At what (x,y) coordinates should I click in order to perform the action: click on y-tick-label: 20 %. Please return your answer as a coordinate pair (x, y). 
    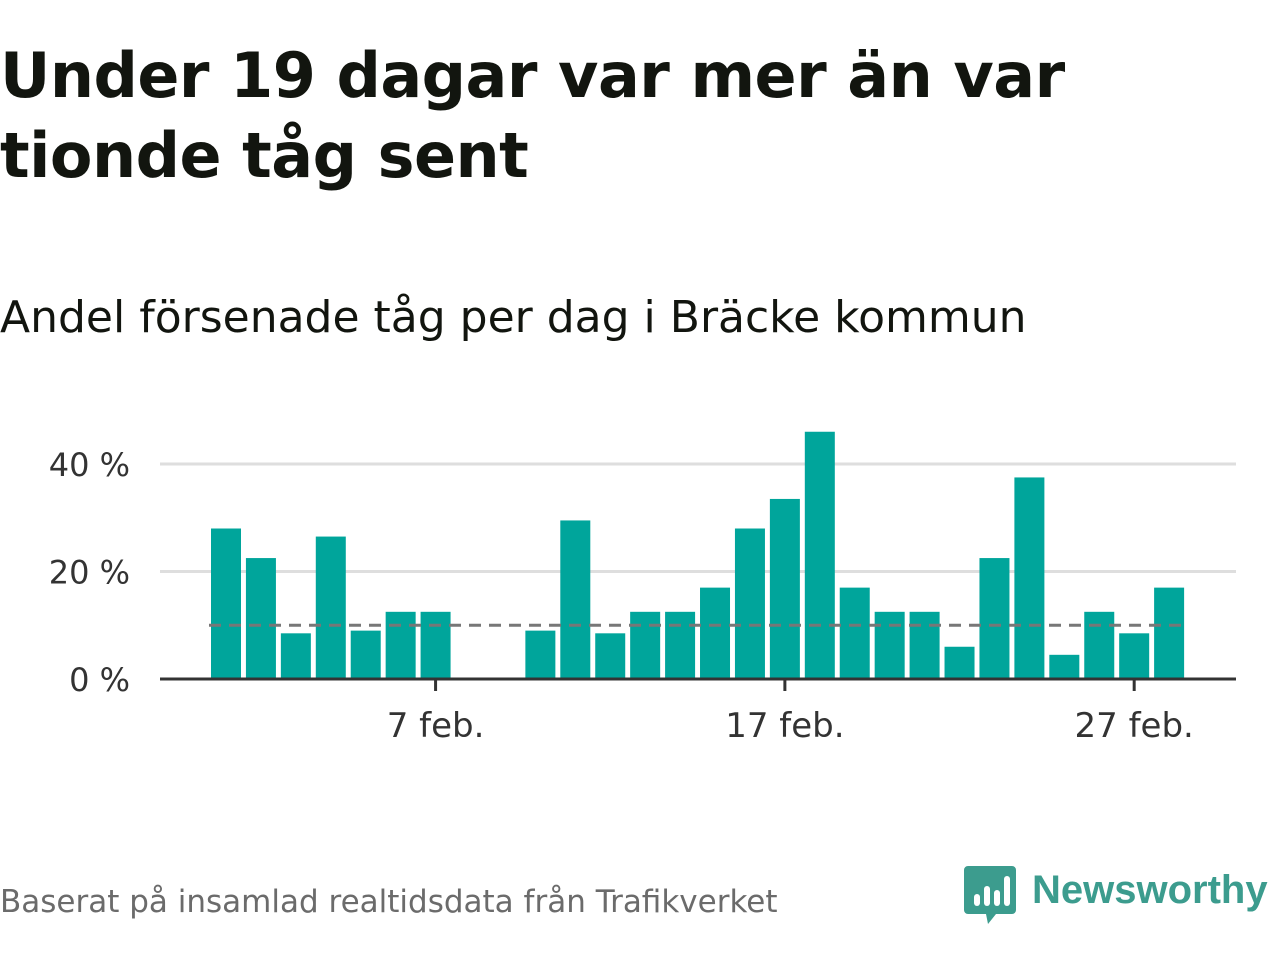
    Looking at the image, I should click on (89, 573).